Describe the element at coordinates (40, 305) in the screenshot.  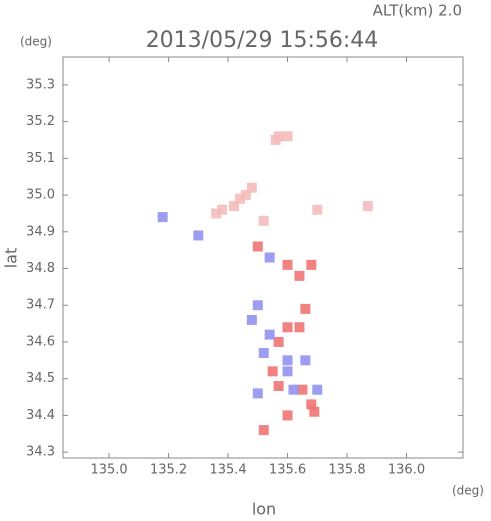
I see `y-tick-label: 34.7` at that location.